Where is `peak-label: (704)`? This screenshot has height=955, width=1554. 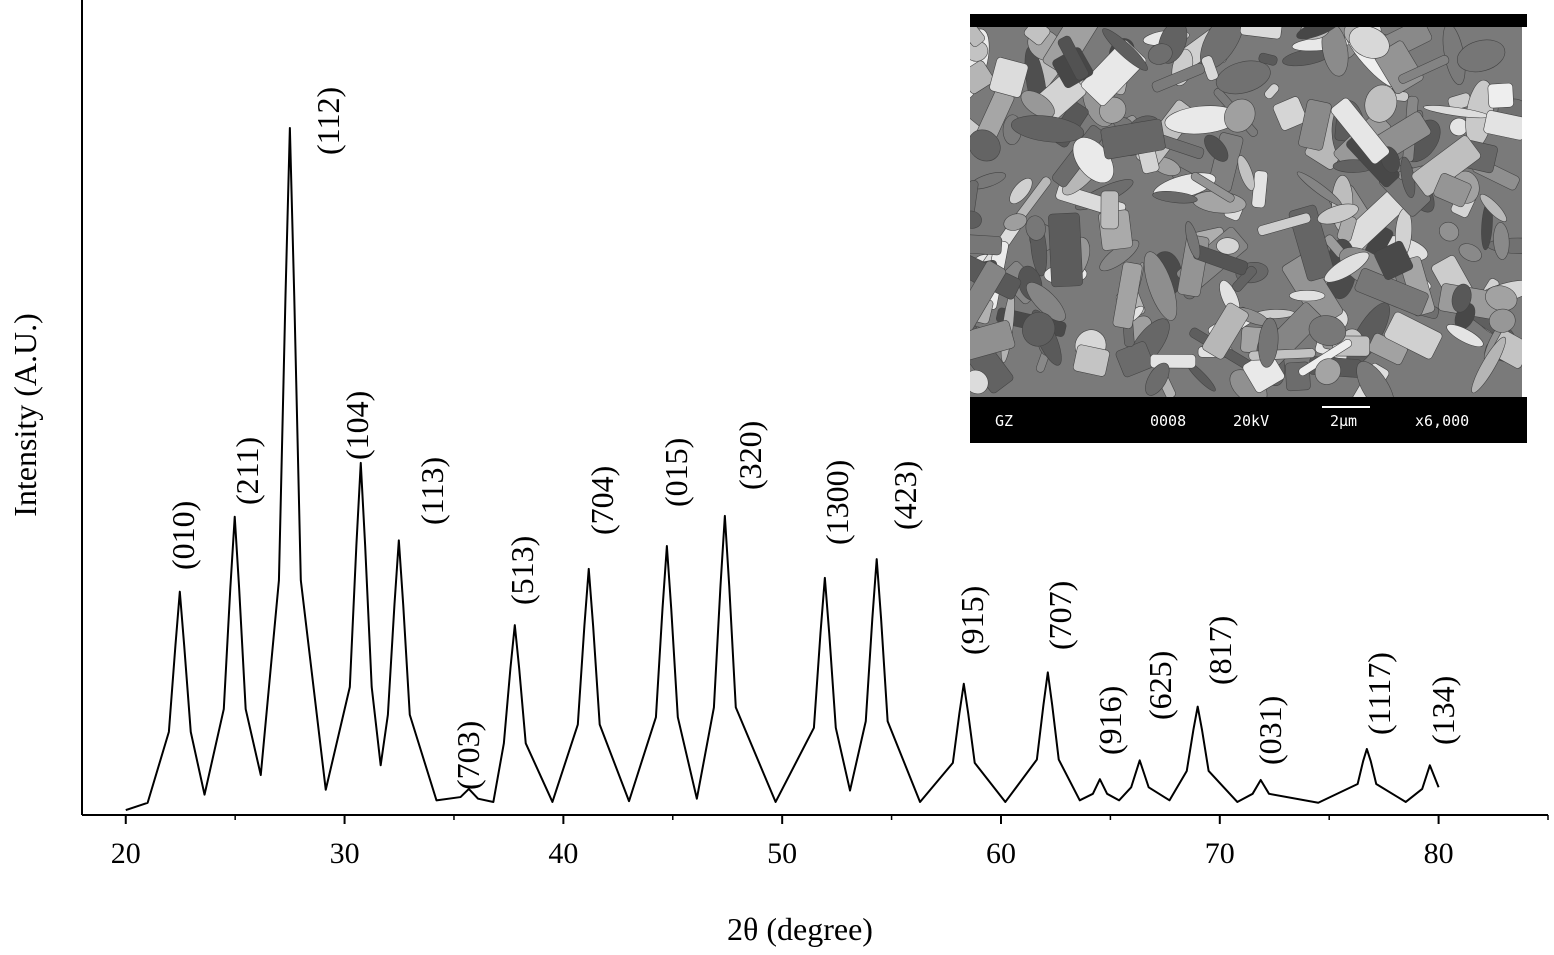
peak-label: (704) is located at coordinates (602, 500).